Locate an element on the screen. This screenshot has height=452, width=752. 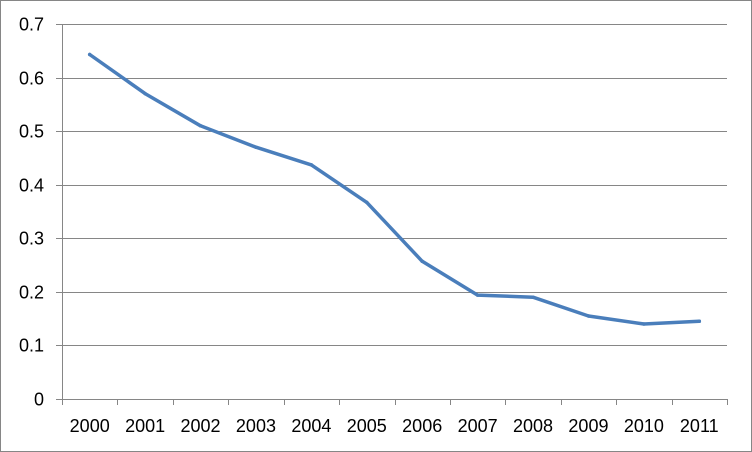
x-tick-label: 2001 is located at coordinates (145, 426).